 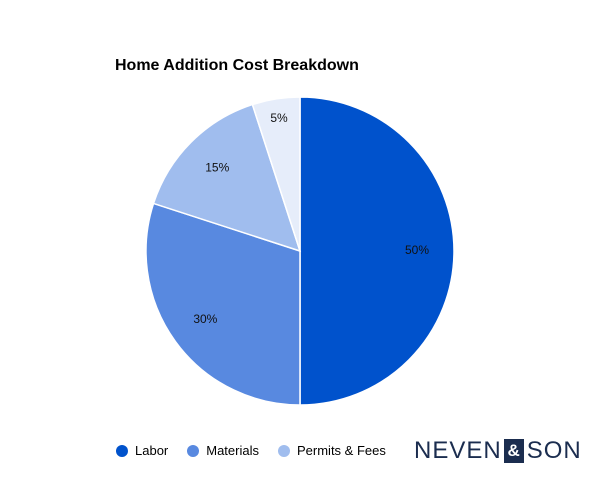 What do you see at coordinates (513, 451) in the screenshot?
I see `brand-ampersand-mark: &` at bounding box center [513, 451].